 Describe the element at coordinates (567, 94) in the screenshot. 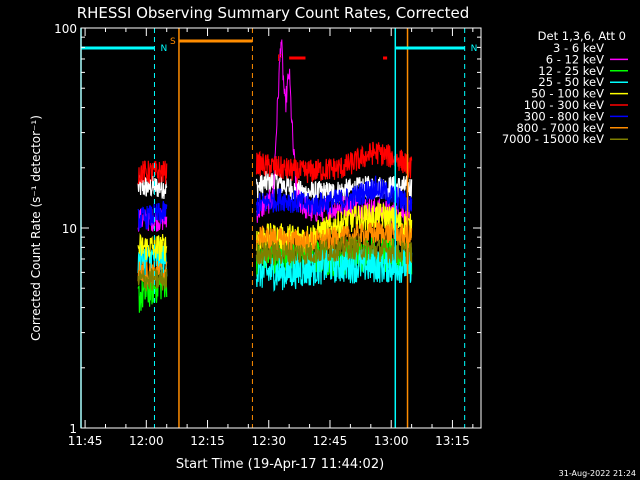

I see `legend-label-5: 50 - 100 keV` at that location.